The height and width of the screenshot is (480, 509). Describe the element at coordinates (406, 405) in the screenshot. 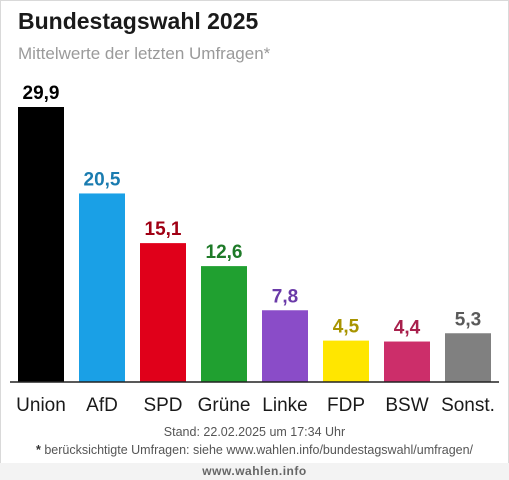

I see `category-label: BSW` at that location.